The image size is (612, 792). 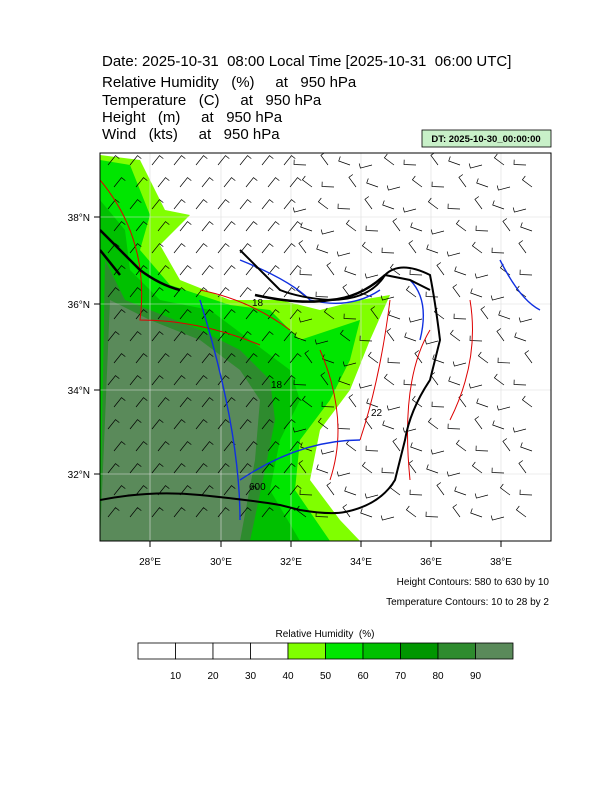 What do you see at coordinates (277, 385) in the screenshot?
I see `contour-label: 18` at bounding box center [277, 385].